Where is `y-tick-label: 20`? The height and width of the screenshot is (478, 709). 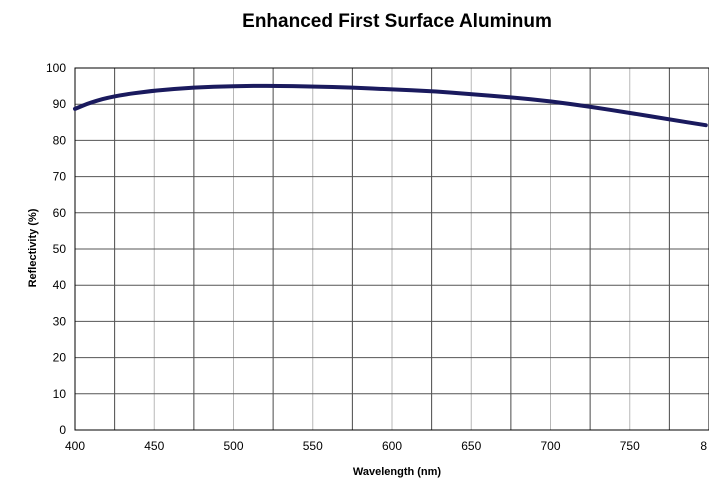 y-tick-label: 20 is located at coordinates (60, 358).